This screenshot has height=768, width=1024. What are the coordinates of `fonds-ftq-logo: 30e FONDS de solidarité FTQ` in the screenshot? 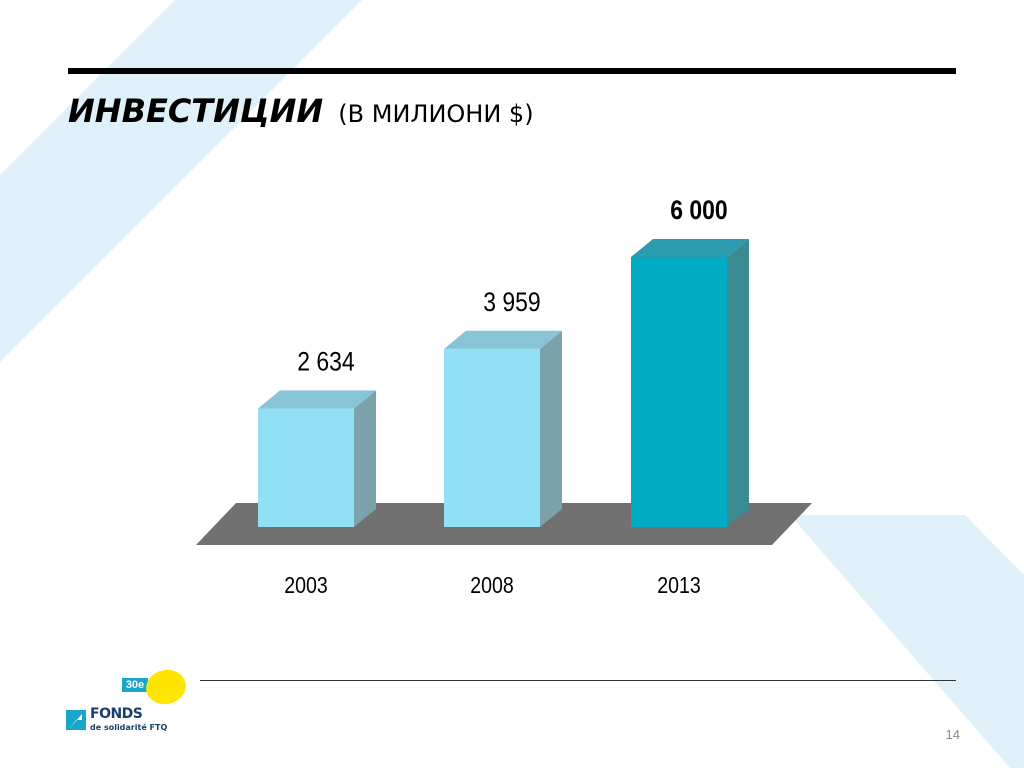 It's located at (129, 702).